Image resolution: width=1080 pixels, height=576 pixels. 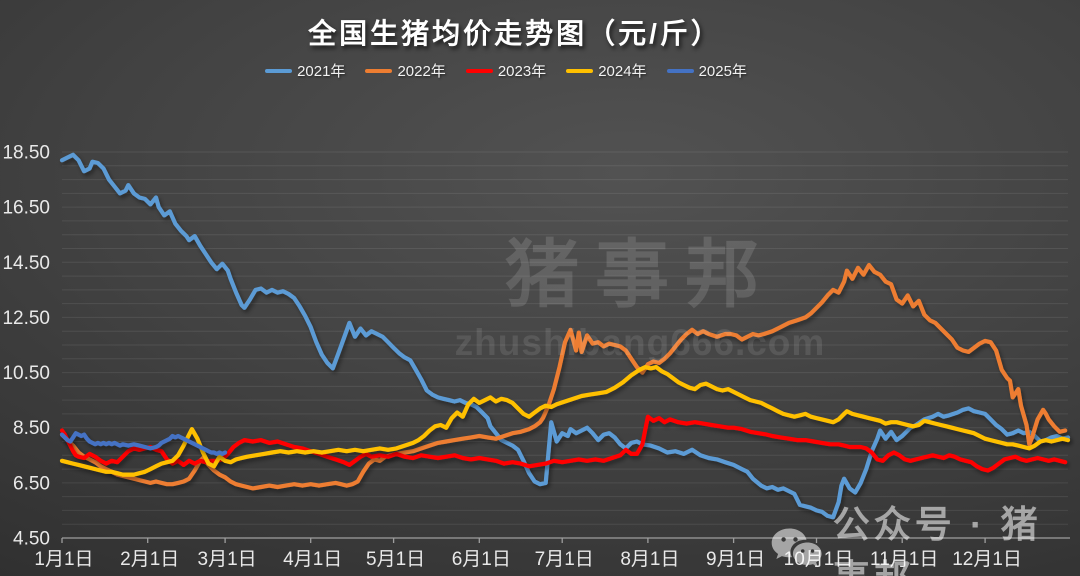 I want to click on legend-label: 2025年, so click(x=722, y=71).